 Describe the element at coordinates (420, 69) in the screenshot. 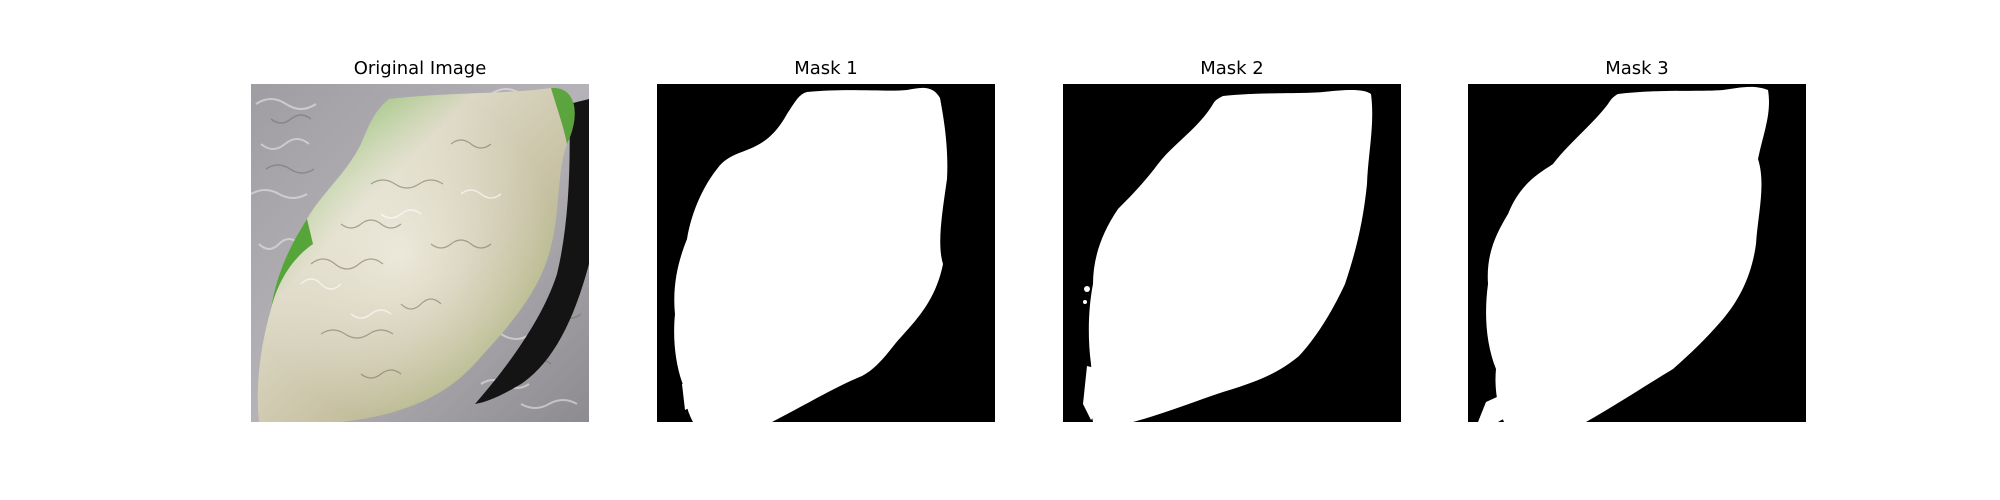

I see `panel-title: Original Image` at that location.